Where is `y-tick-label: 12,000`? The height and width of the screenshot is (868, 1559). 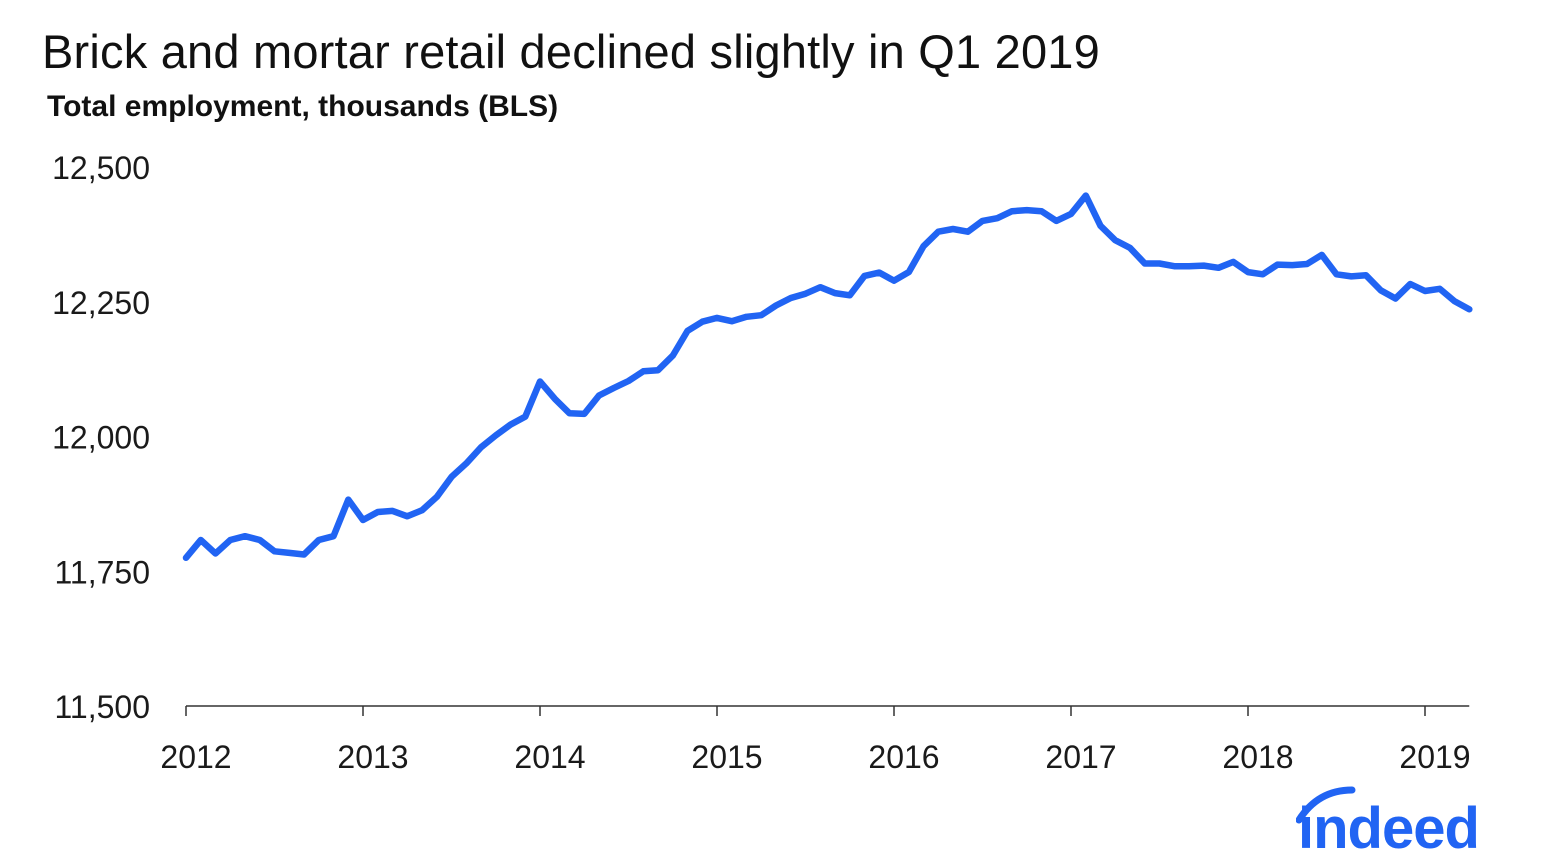 y-tick-label: 12,000 is located at coordinates (101, 438).